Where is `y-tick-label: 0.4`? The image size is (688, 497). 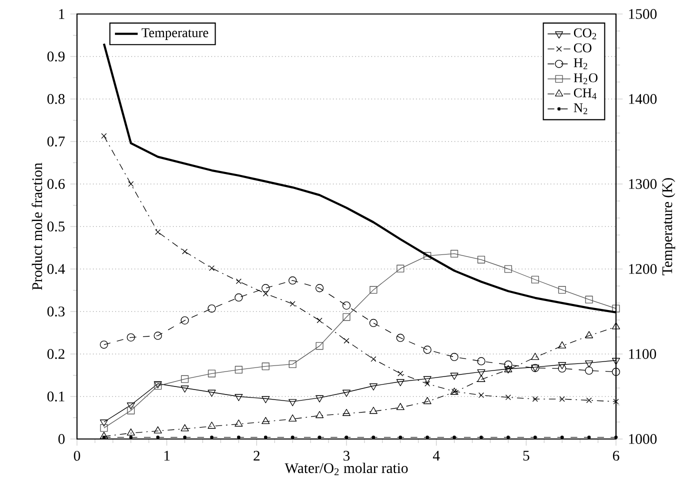
y-tick-label: 0.4 is located at coordinates (56, 269).